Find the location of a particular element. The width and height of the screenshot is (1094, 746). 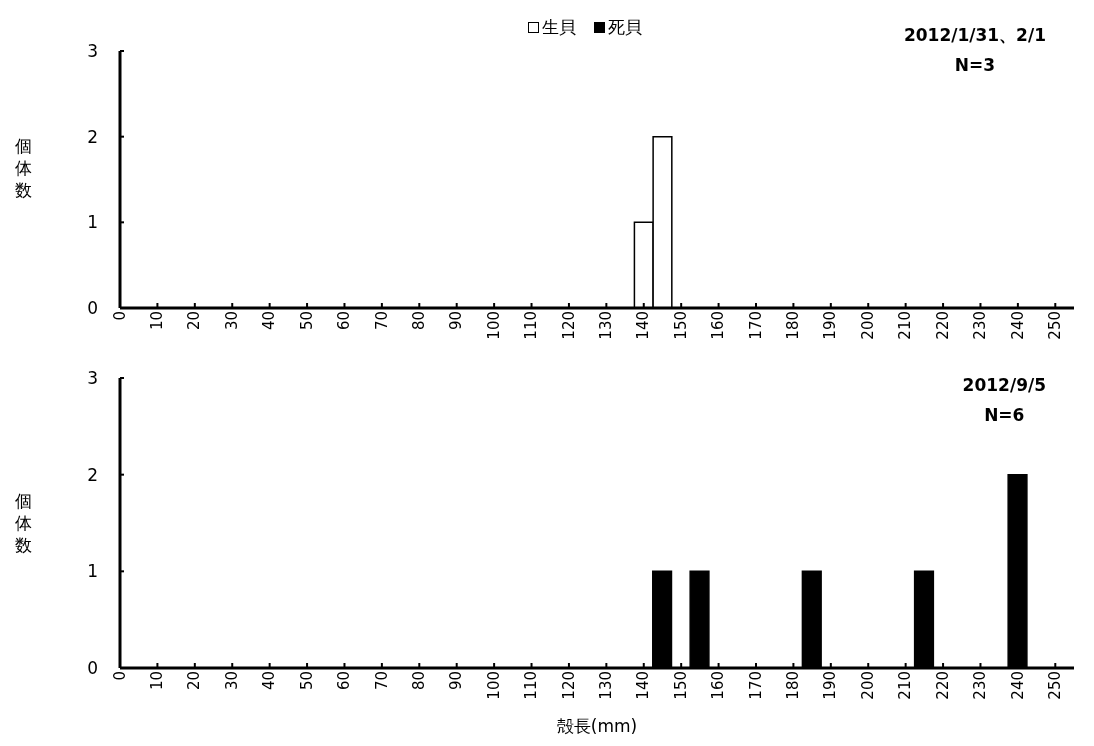

legend-label: 生貝 is located at coordinates (559, 27).